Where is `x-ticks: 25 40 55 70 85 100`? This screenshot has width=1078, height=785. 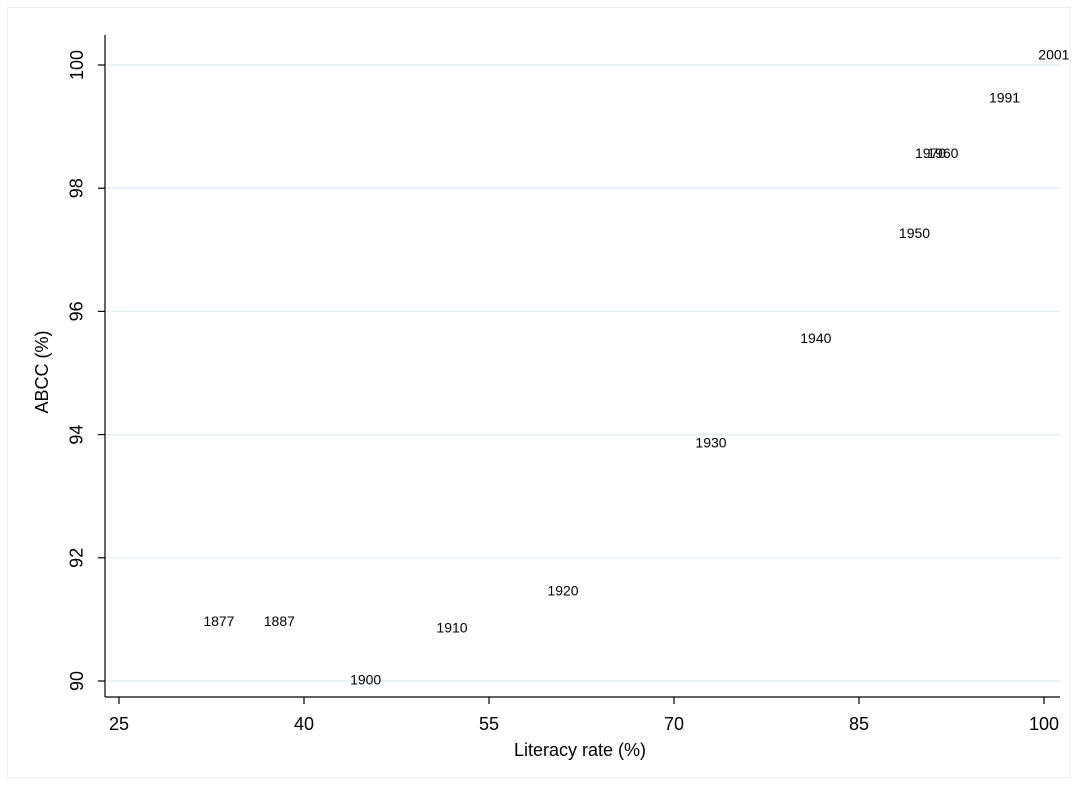 x-ticks: 25 40 55 70 85 100 is located at coordinates (584, 715).